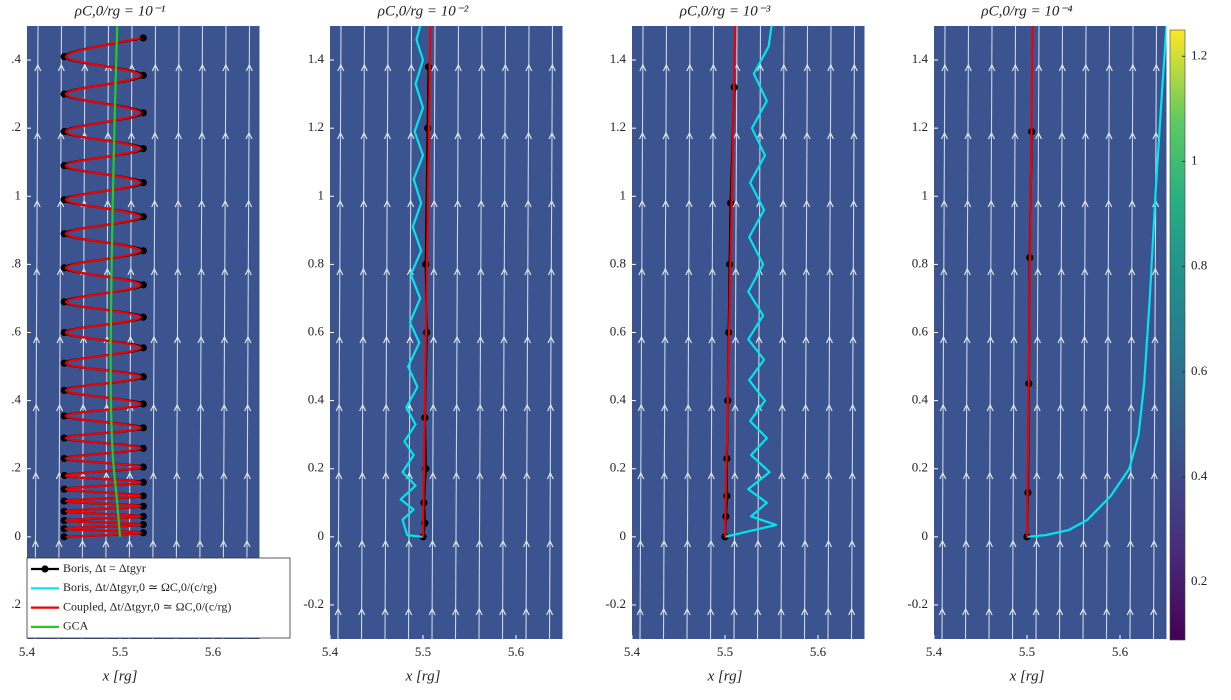 The width and height of the screenshot is (1231, 700). What do you see at coordinates (925, 535) in the screenshot?
I see `y-tick-label: 0` at bounding box center [925, 535].